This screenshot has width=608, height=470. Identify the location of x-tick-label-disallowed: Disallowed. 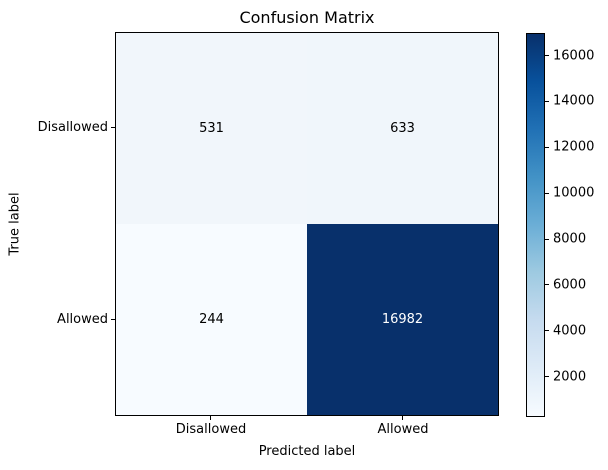
(211, 429).